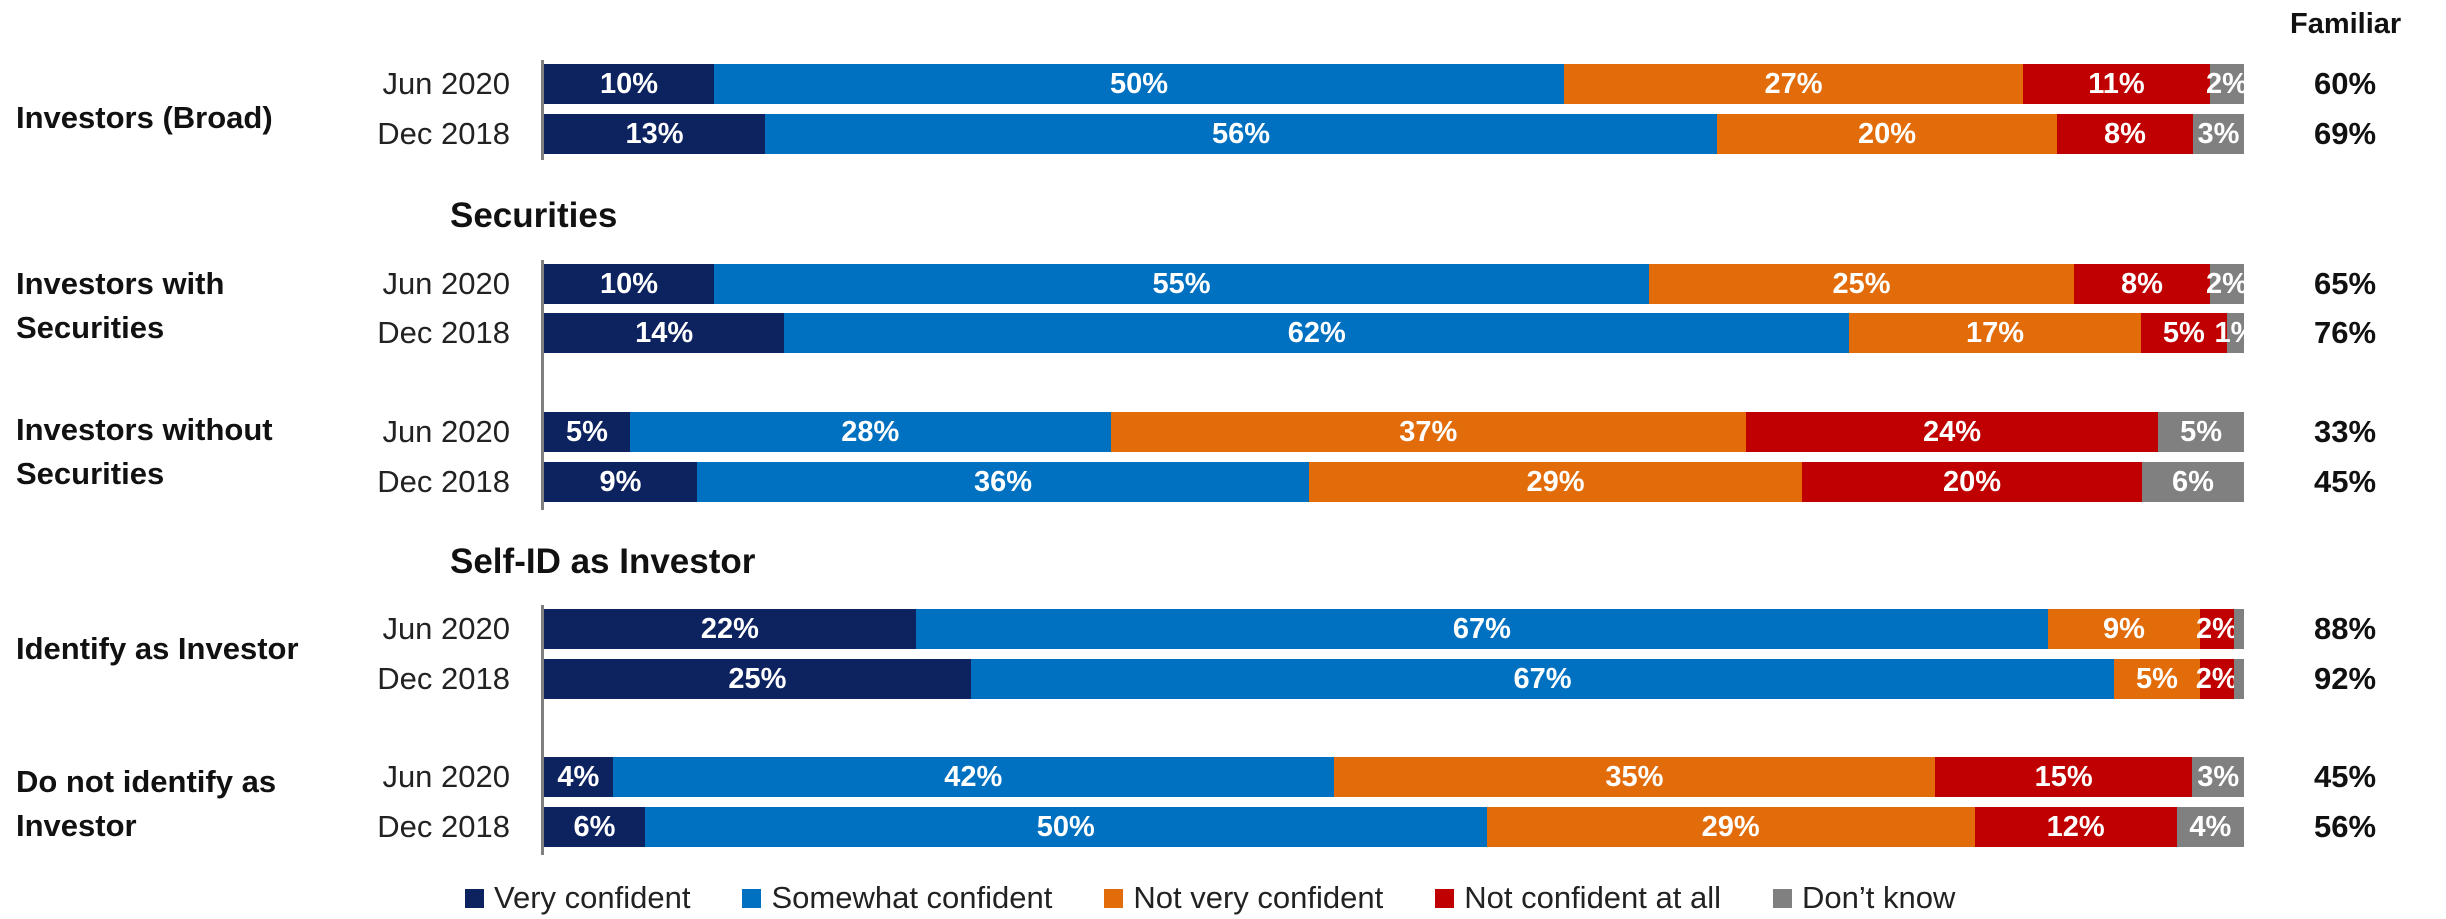 Image resolution: width=2446 pixels, height=919 pixels. I want to click on data-label: 6%, so click(594, 826).